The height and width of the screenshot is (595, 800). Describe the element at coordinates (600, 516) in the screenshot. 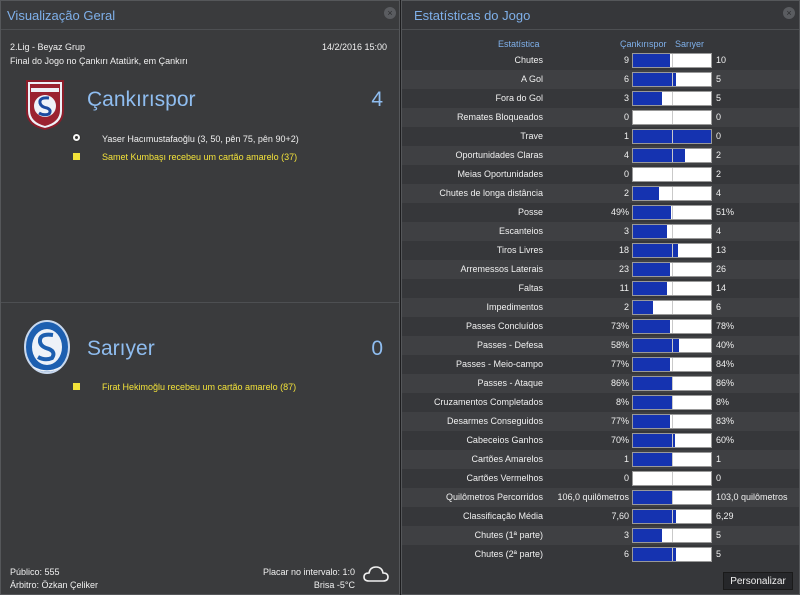

I see `stat-row: Classificação Média 7,60 6,29` at that location.